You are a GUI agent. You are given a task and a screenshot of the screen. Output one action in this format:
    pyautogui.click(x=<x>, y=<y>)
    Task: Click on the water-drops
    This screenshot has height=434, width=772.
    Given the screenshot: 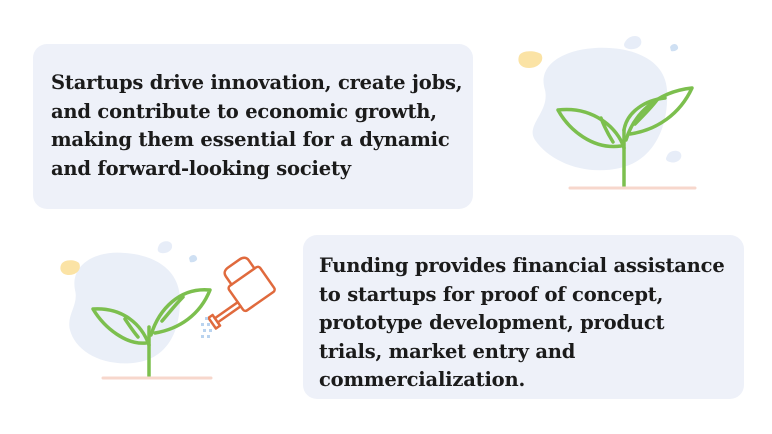 What is the action you would take?
    pyautogui.click(x=206, y=327)
    